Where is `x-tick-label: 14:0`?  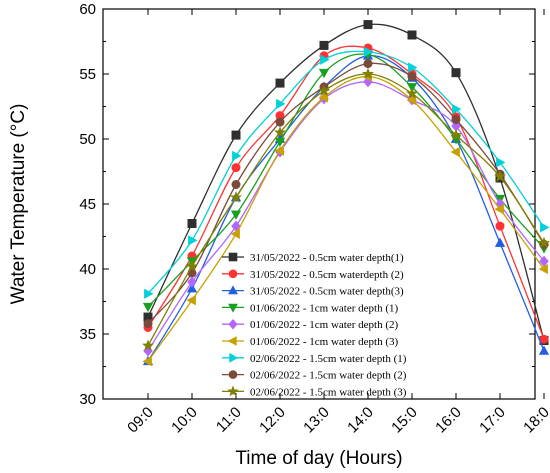 x-tick-label: 14:0 is located at coordinates (360, 420).